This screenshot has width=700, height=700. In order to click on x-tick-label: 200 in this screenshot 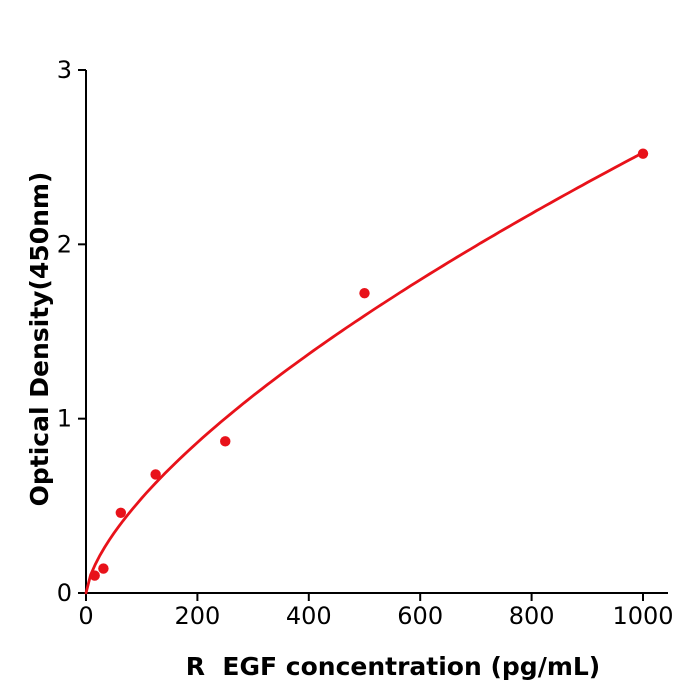, I will do `click(197, 616)`.